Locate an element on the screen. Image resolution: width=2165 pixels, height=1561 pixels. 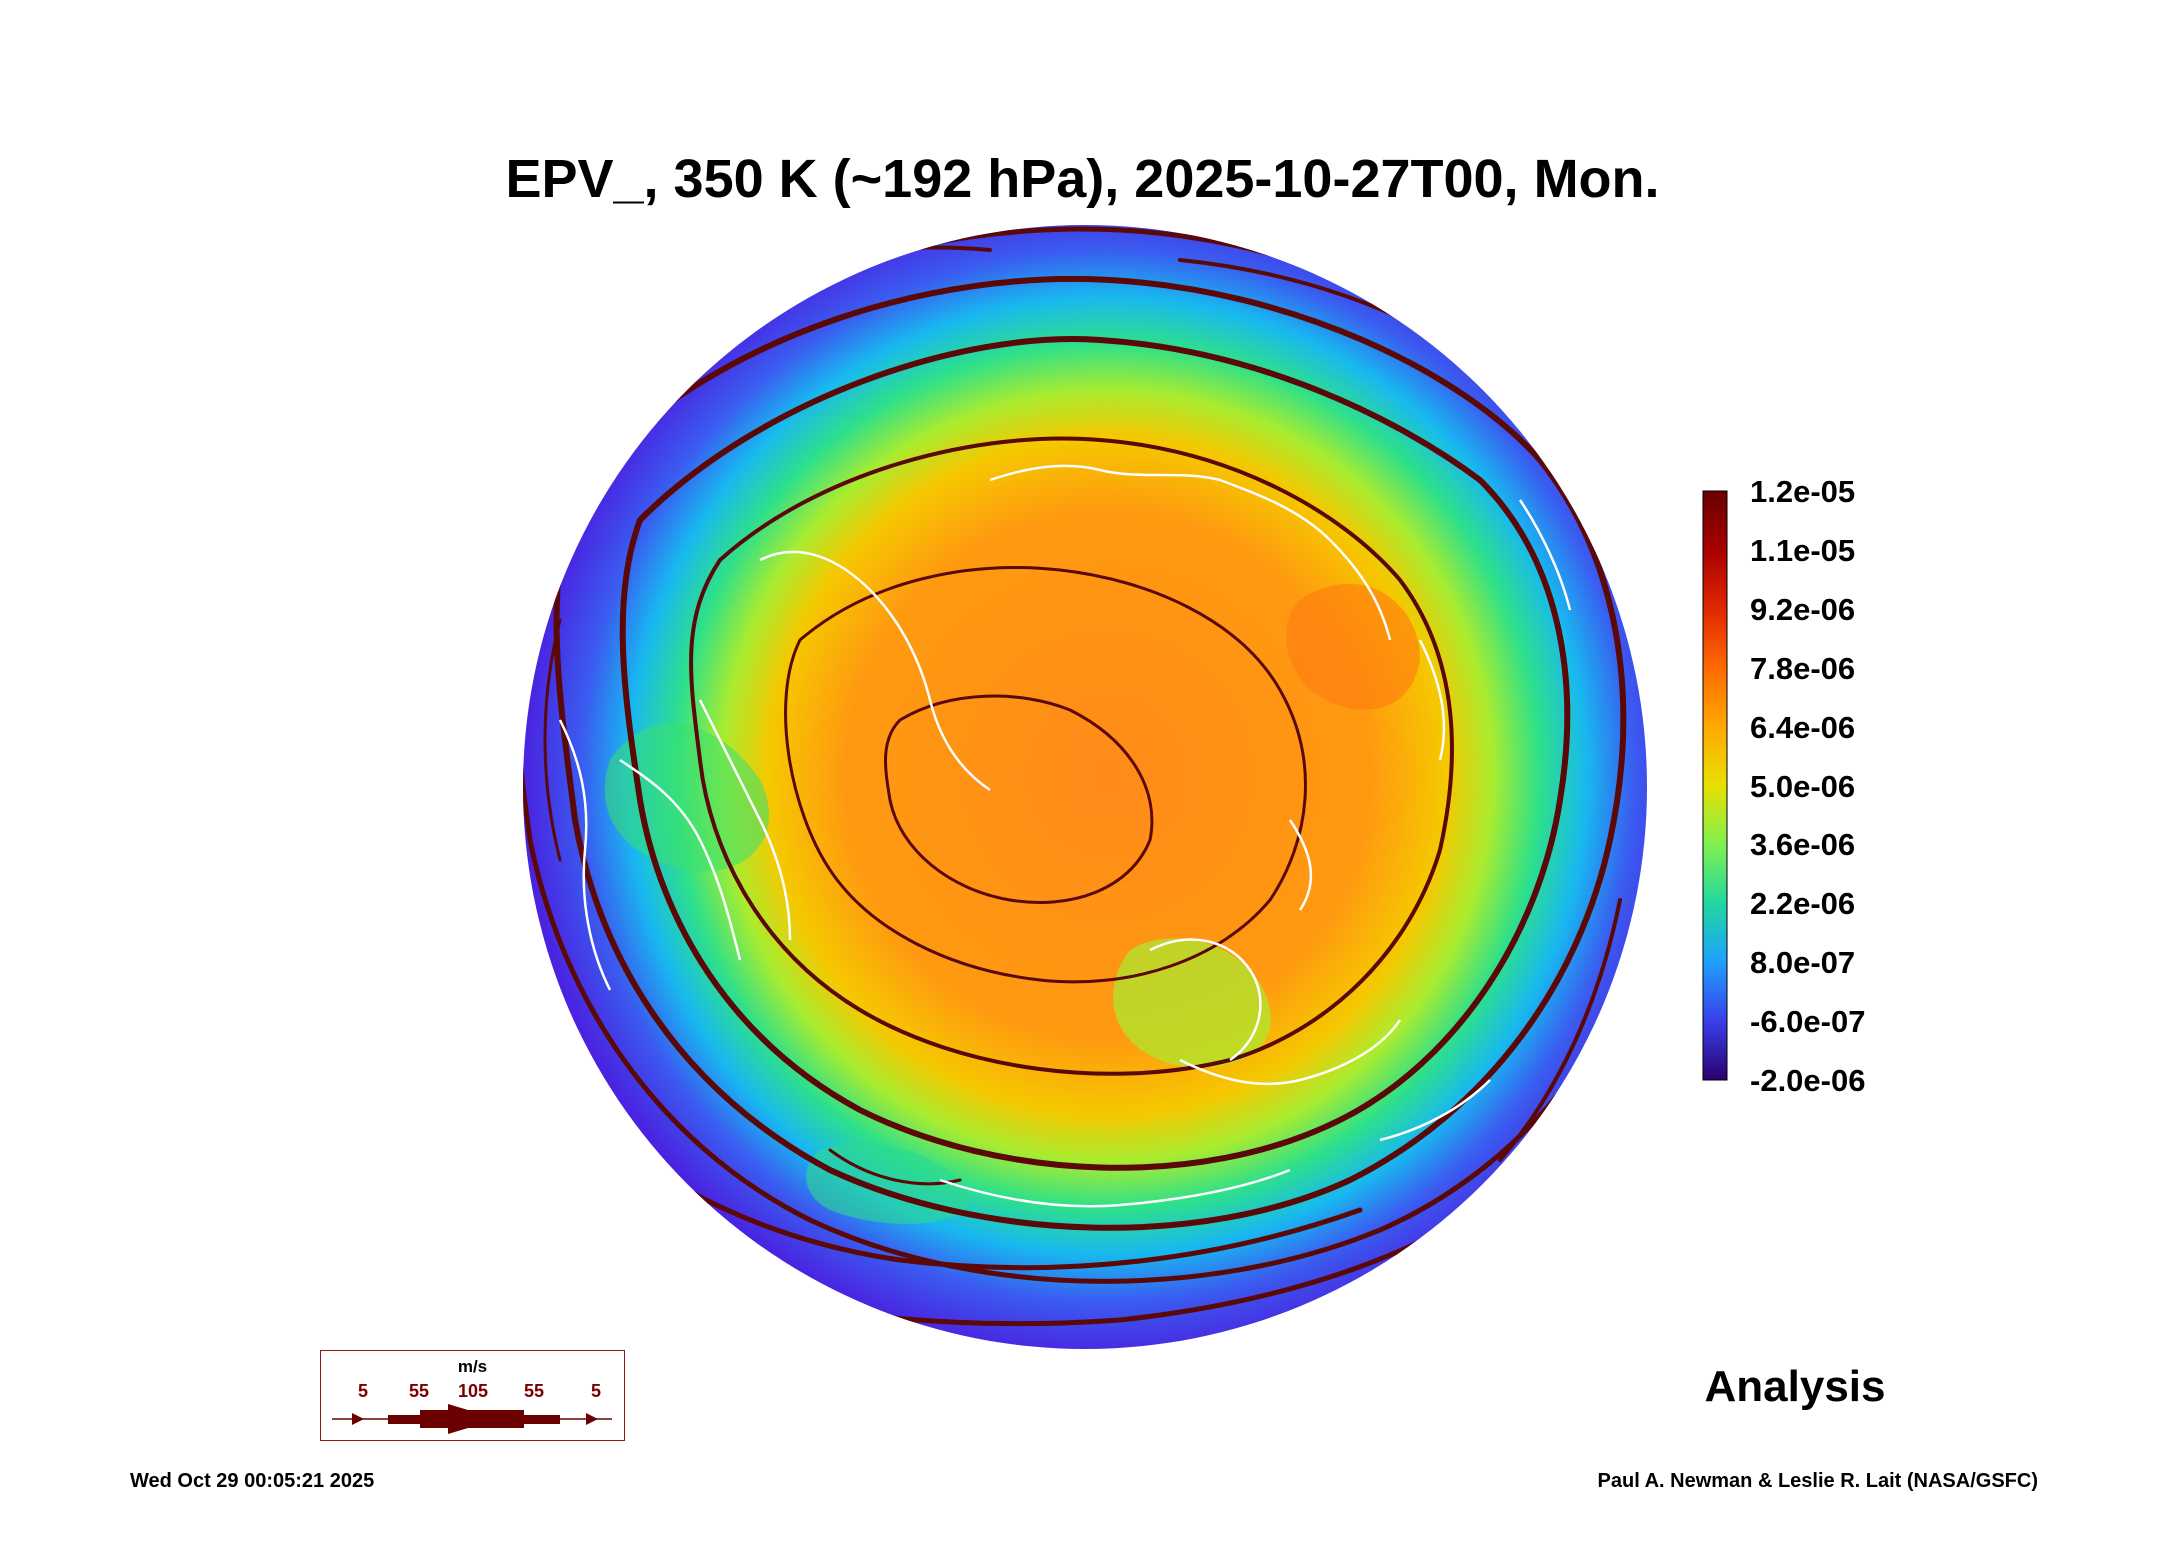
wind-legend-arrow is located at coordinates (472, 1419).